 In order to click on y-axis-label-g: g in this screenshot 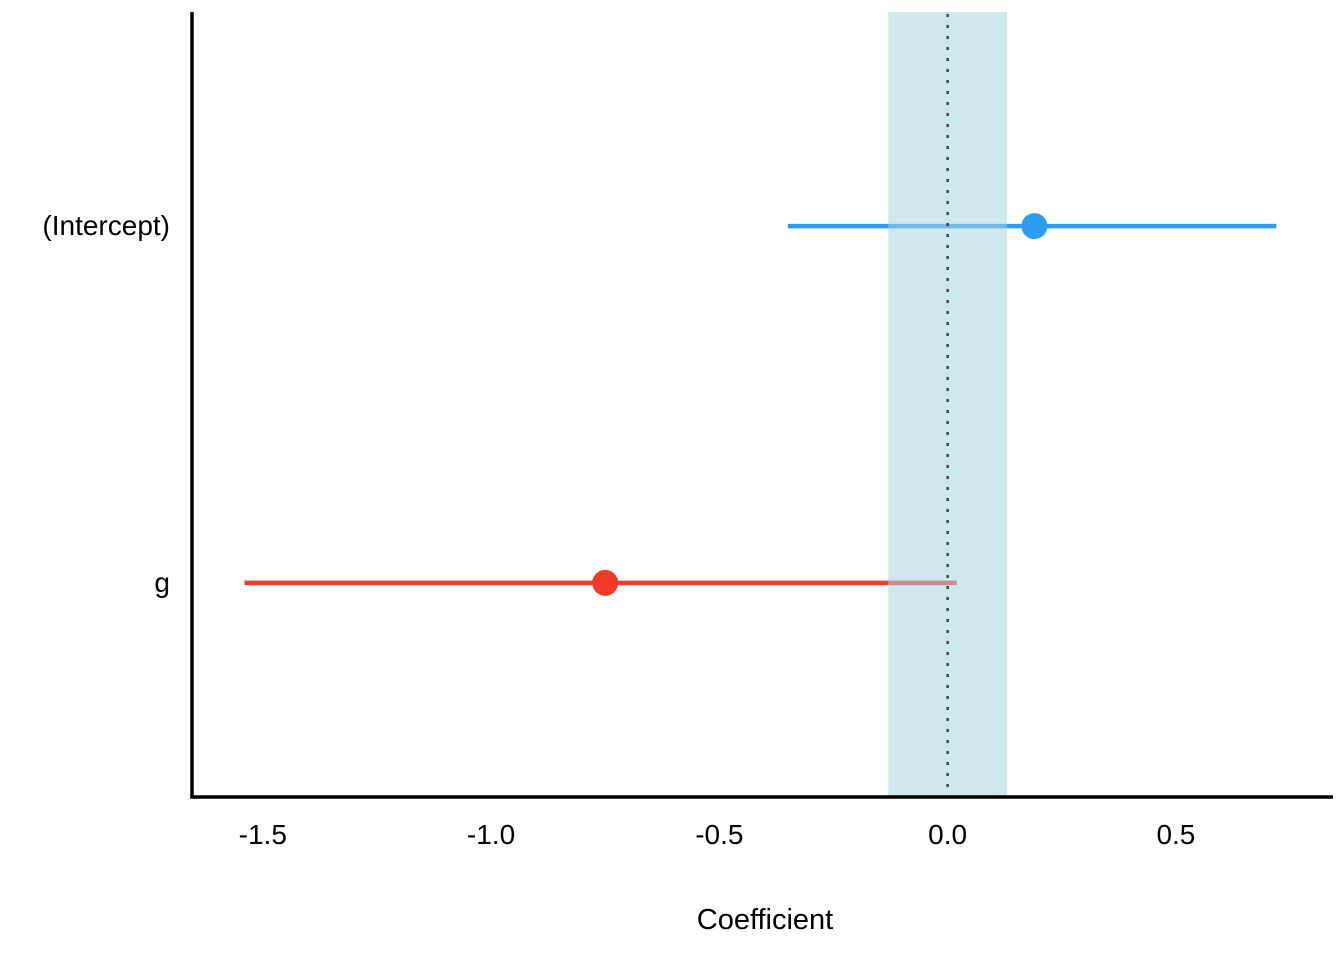, I will do `click(162, 582)`.